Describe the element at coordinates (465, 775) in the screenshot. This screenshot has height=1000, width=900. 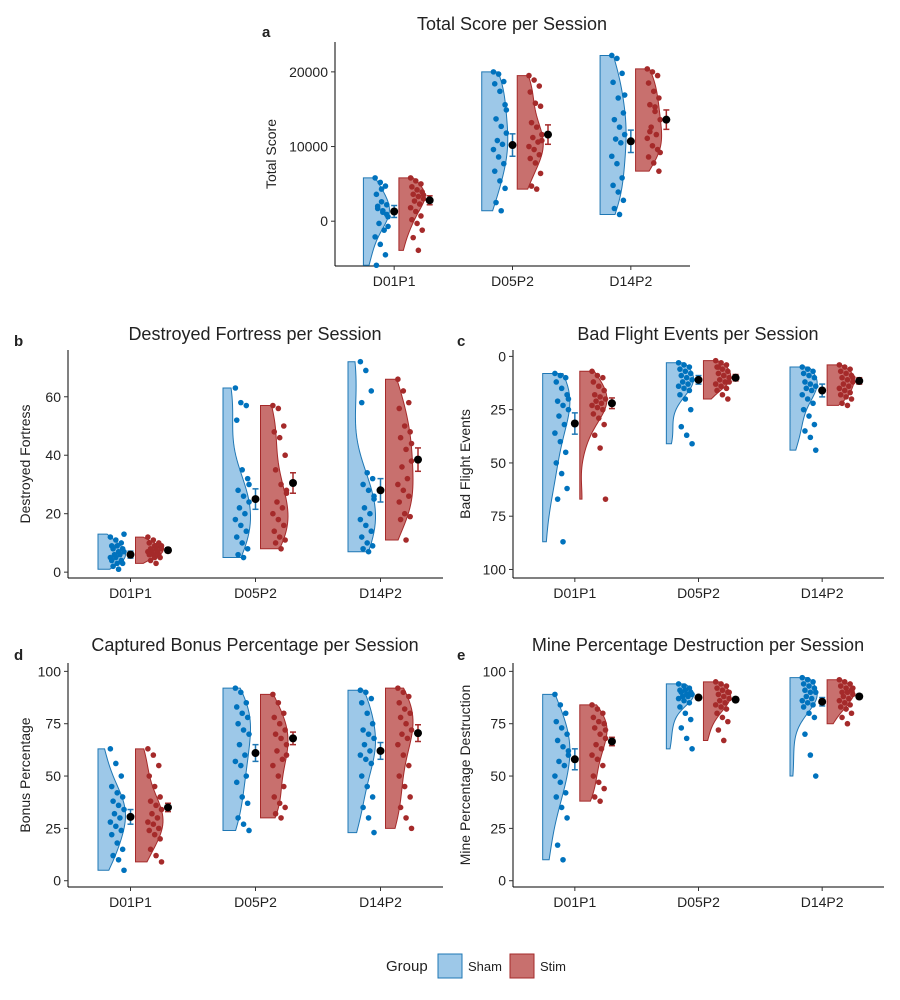
I see `y-axis-label: Mine Percentage Destruction` at that location.